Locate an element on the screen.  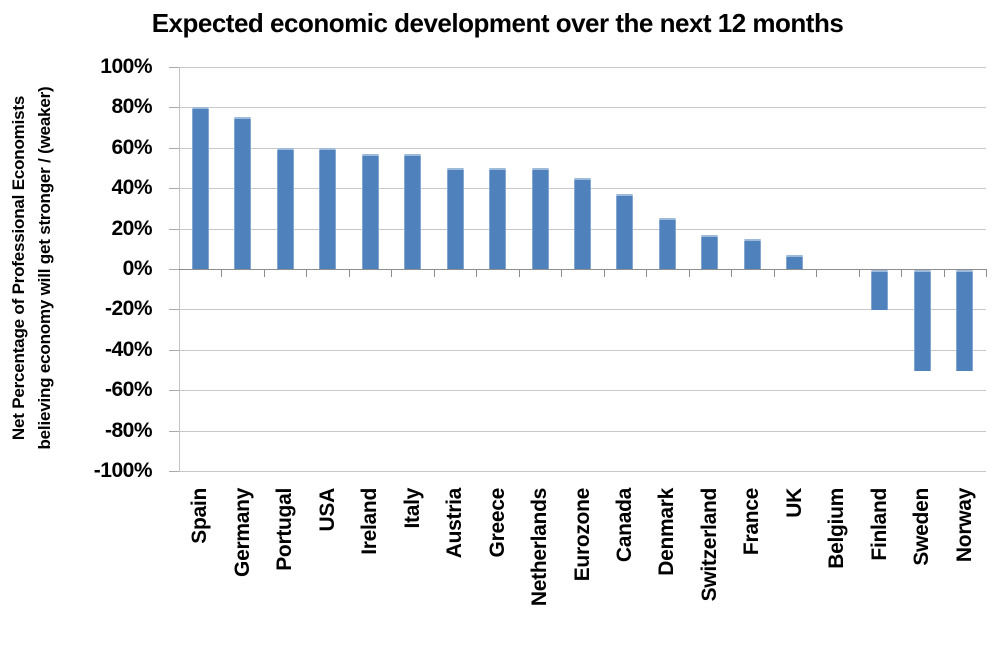
y-axis-tick-label: 0% is located at coordinates (137, 268).